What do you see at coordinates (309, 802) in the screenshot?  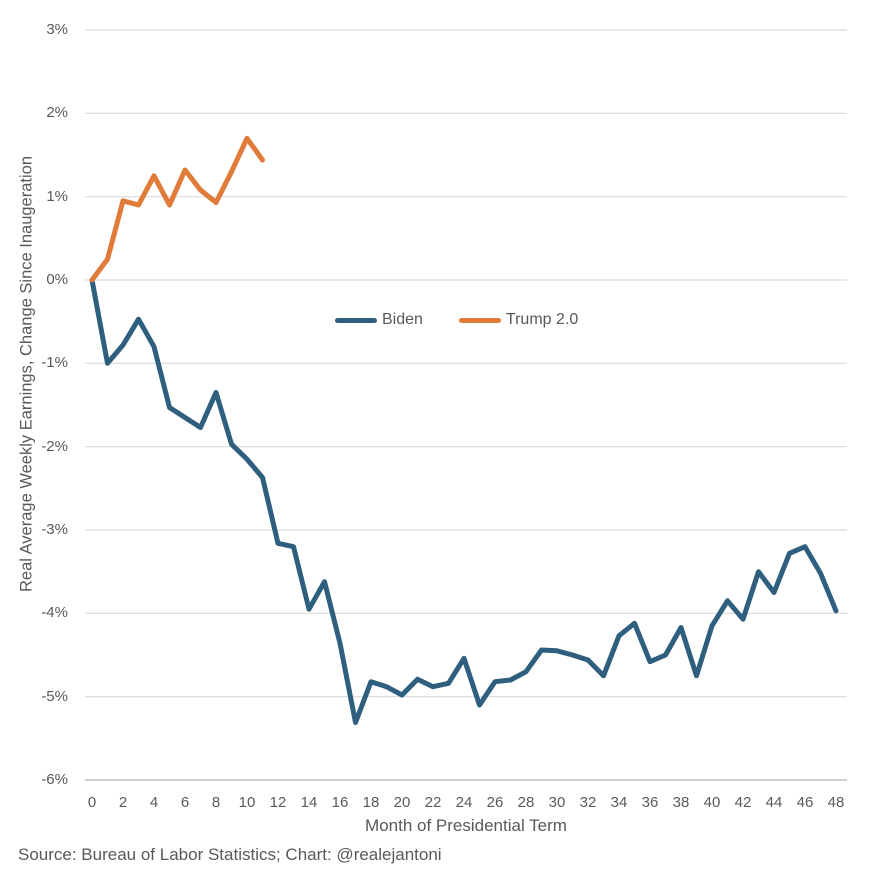 I see `x-tick-label: 14` at bounding box center [309, 802].